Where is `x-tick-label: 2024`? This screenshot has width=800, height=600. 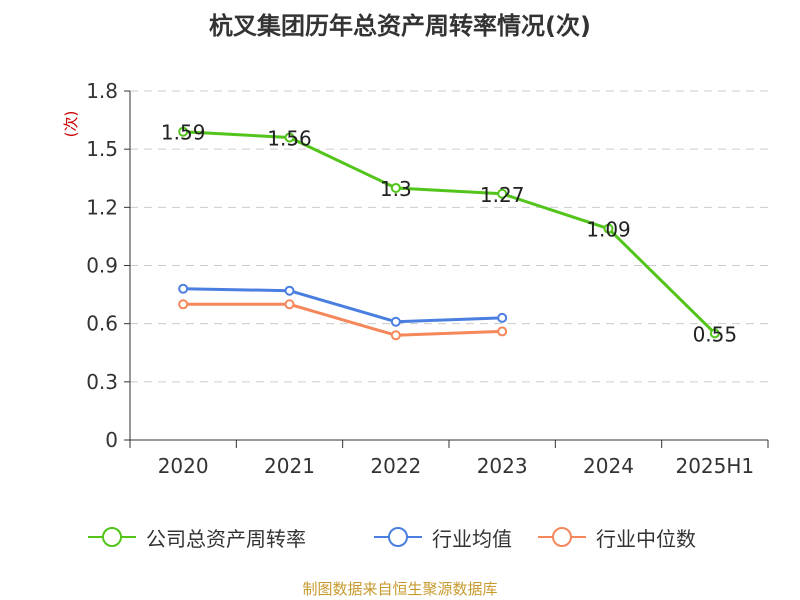
x-tick-label: 2024 is located at coordinates (608, 466).